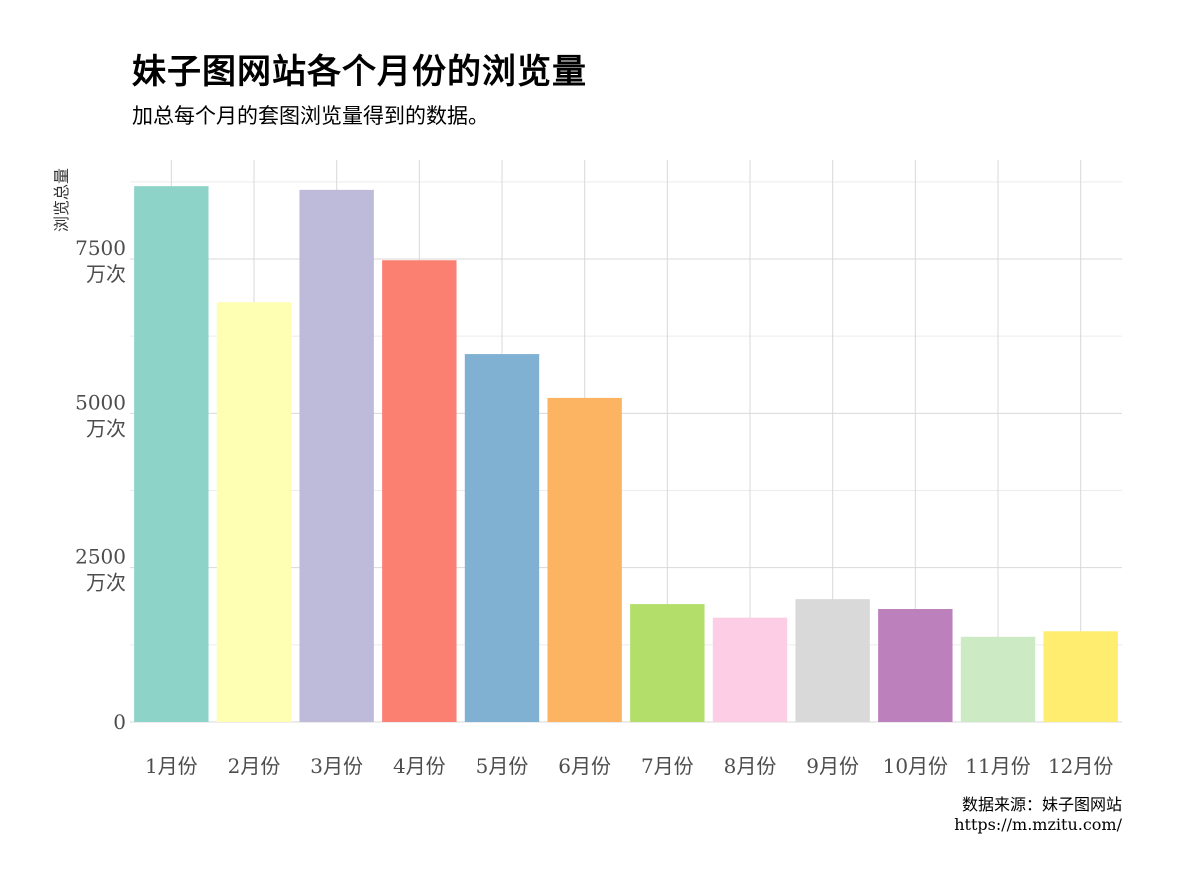 The height and width of the screenshot is (872, 1178). Describe the element at coordinates (100, 557) in the screenshot. I see `y-tick-value: 2500` at that location.